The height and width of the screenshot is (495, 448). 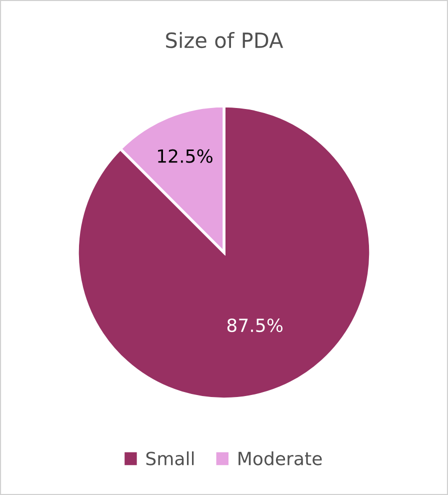 What do you see at coordinates (170, 458) in the screenshot?
I see `legend-label: Small` at bounding box center [170, 458].